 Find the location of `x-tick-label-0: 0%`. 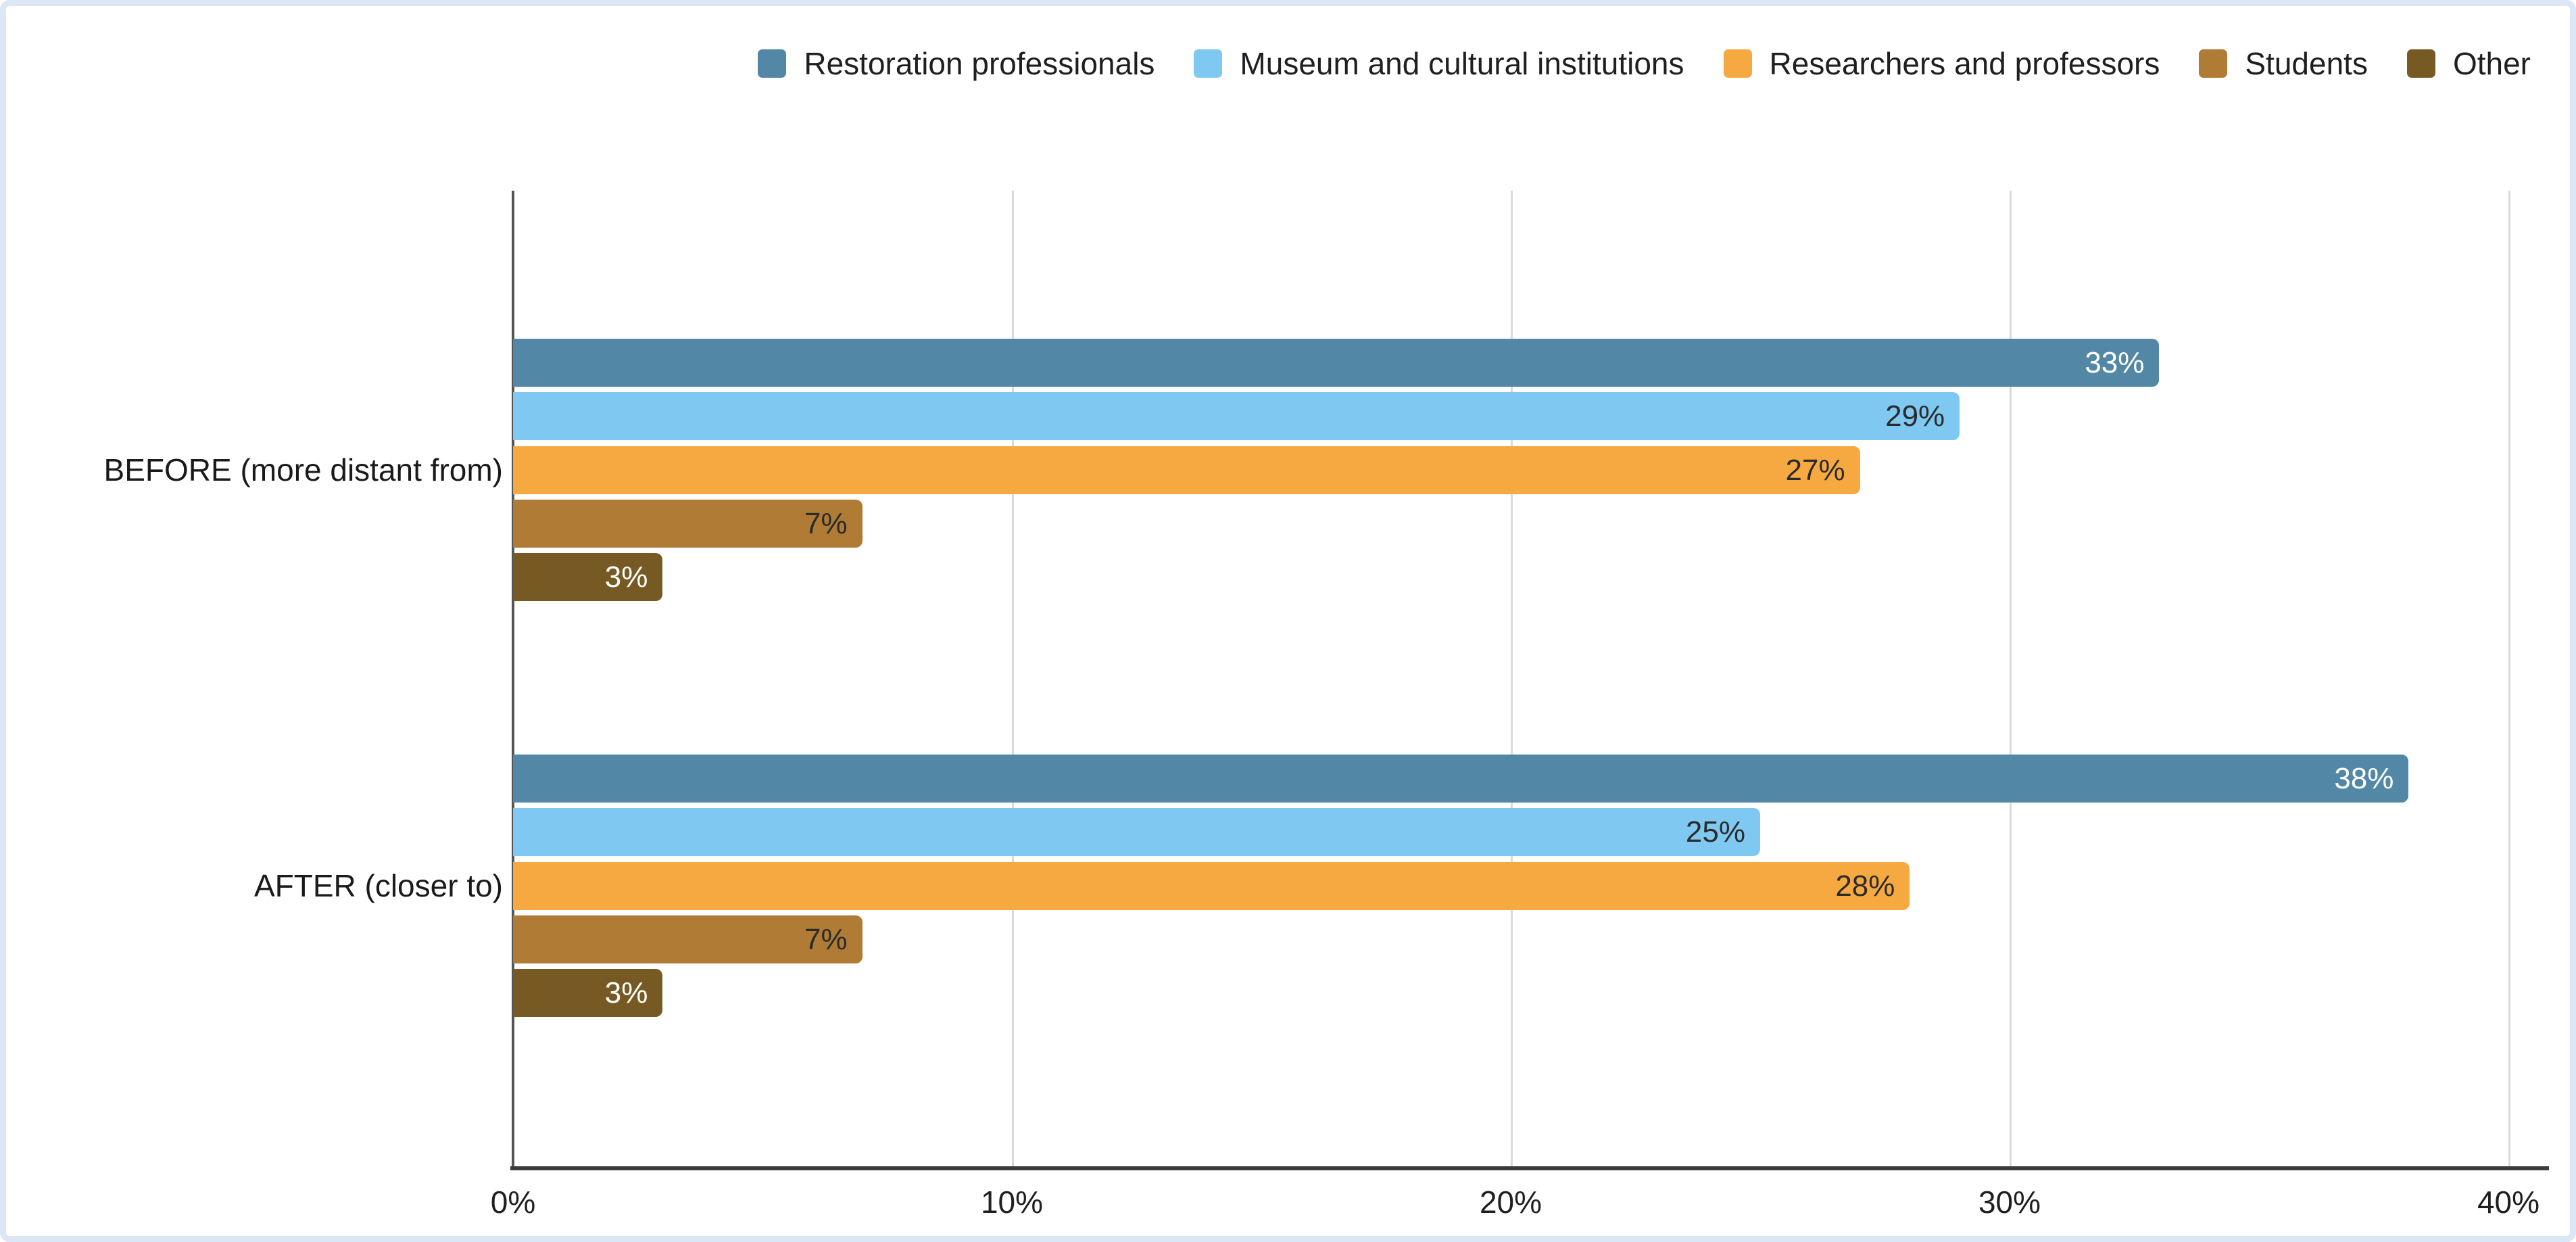

x-tick-label-0: 0% is located at coordinates (513, 1202).